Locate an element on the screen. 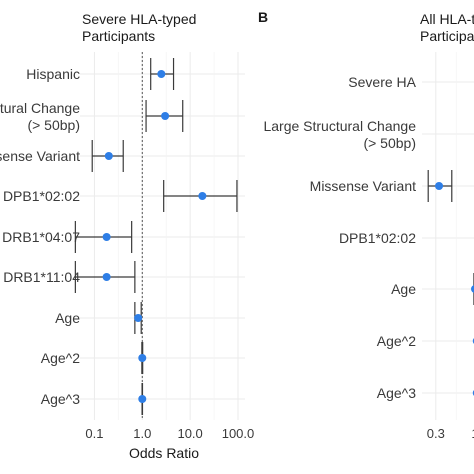 This screenshot has width=474, height=474. panel-label: B is located at coordinates (263, 17).